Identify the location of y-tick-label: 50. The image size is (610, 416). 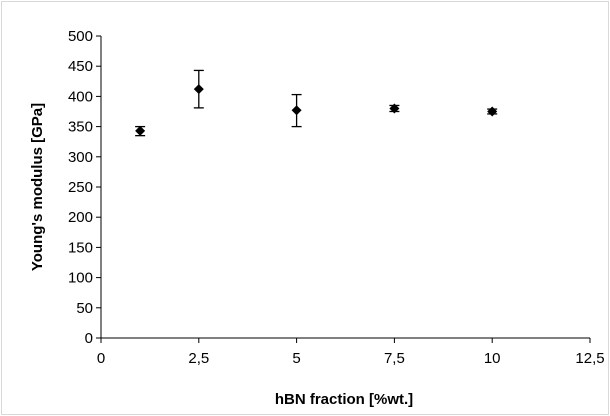
(84, 308).